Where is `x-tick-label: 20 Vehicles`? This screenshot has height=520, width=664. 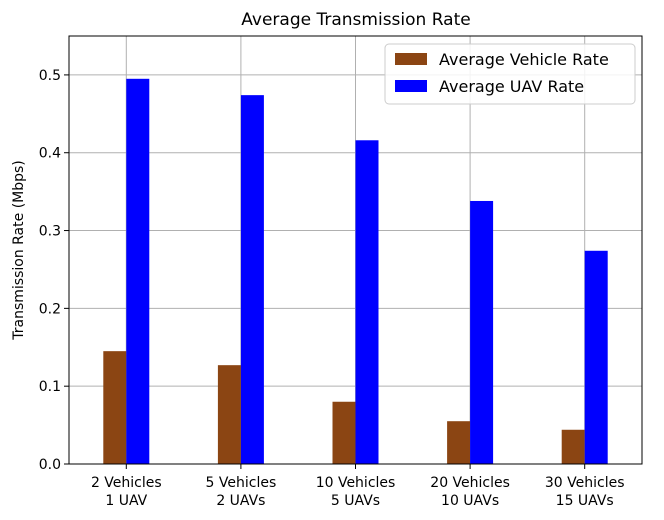
x-tick-label: 20 Vehicles is located at coordinates (470, 483).